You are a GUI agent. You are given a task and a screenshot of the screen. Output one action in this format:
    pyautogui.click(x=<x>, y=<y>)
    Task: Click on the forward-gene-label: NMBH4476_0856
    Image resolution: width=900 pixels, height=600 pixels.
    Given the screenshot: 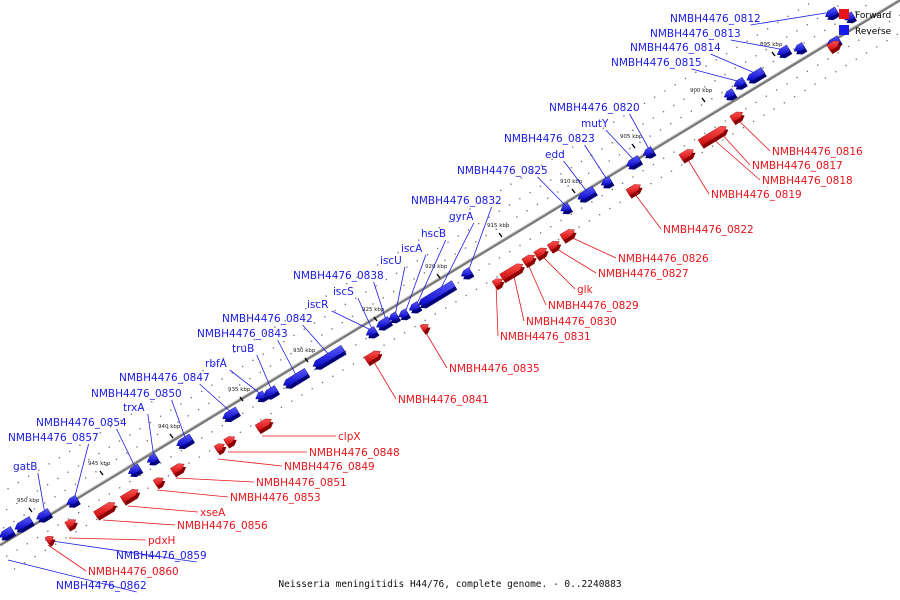 What is the action you would take?
    pyautogui.click(x=222, y=526)
    